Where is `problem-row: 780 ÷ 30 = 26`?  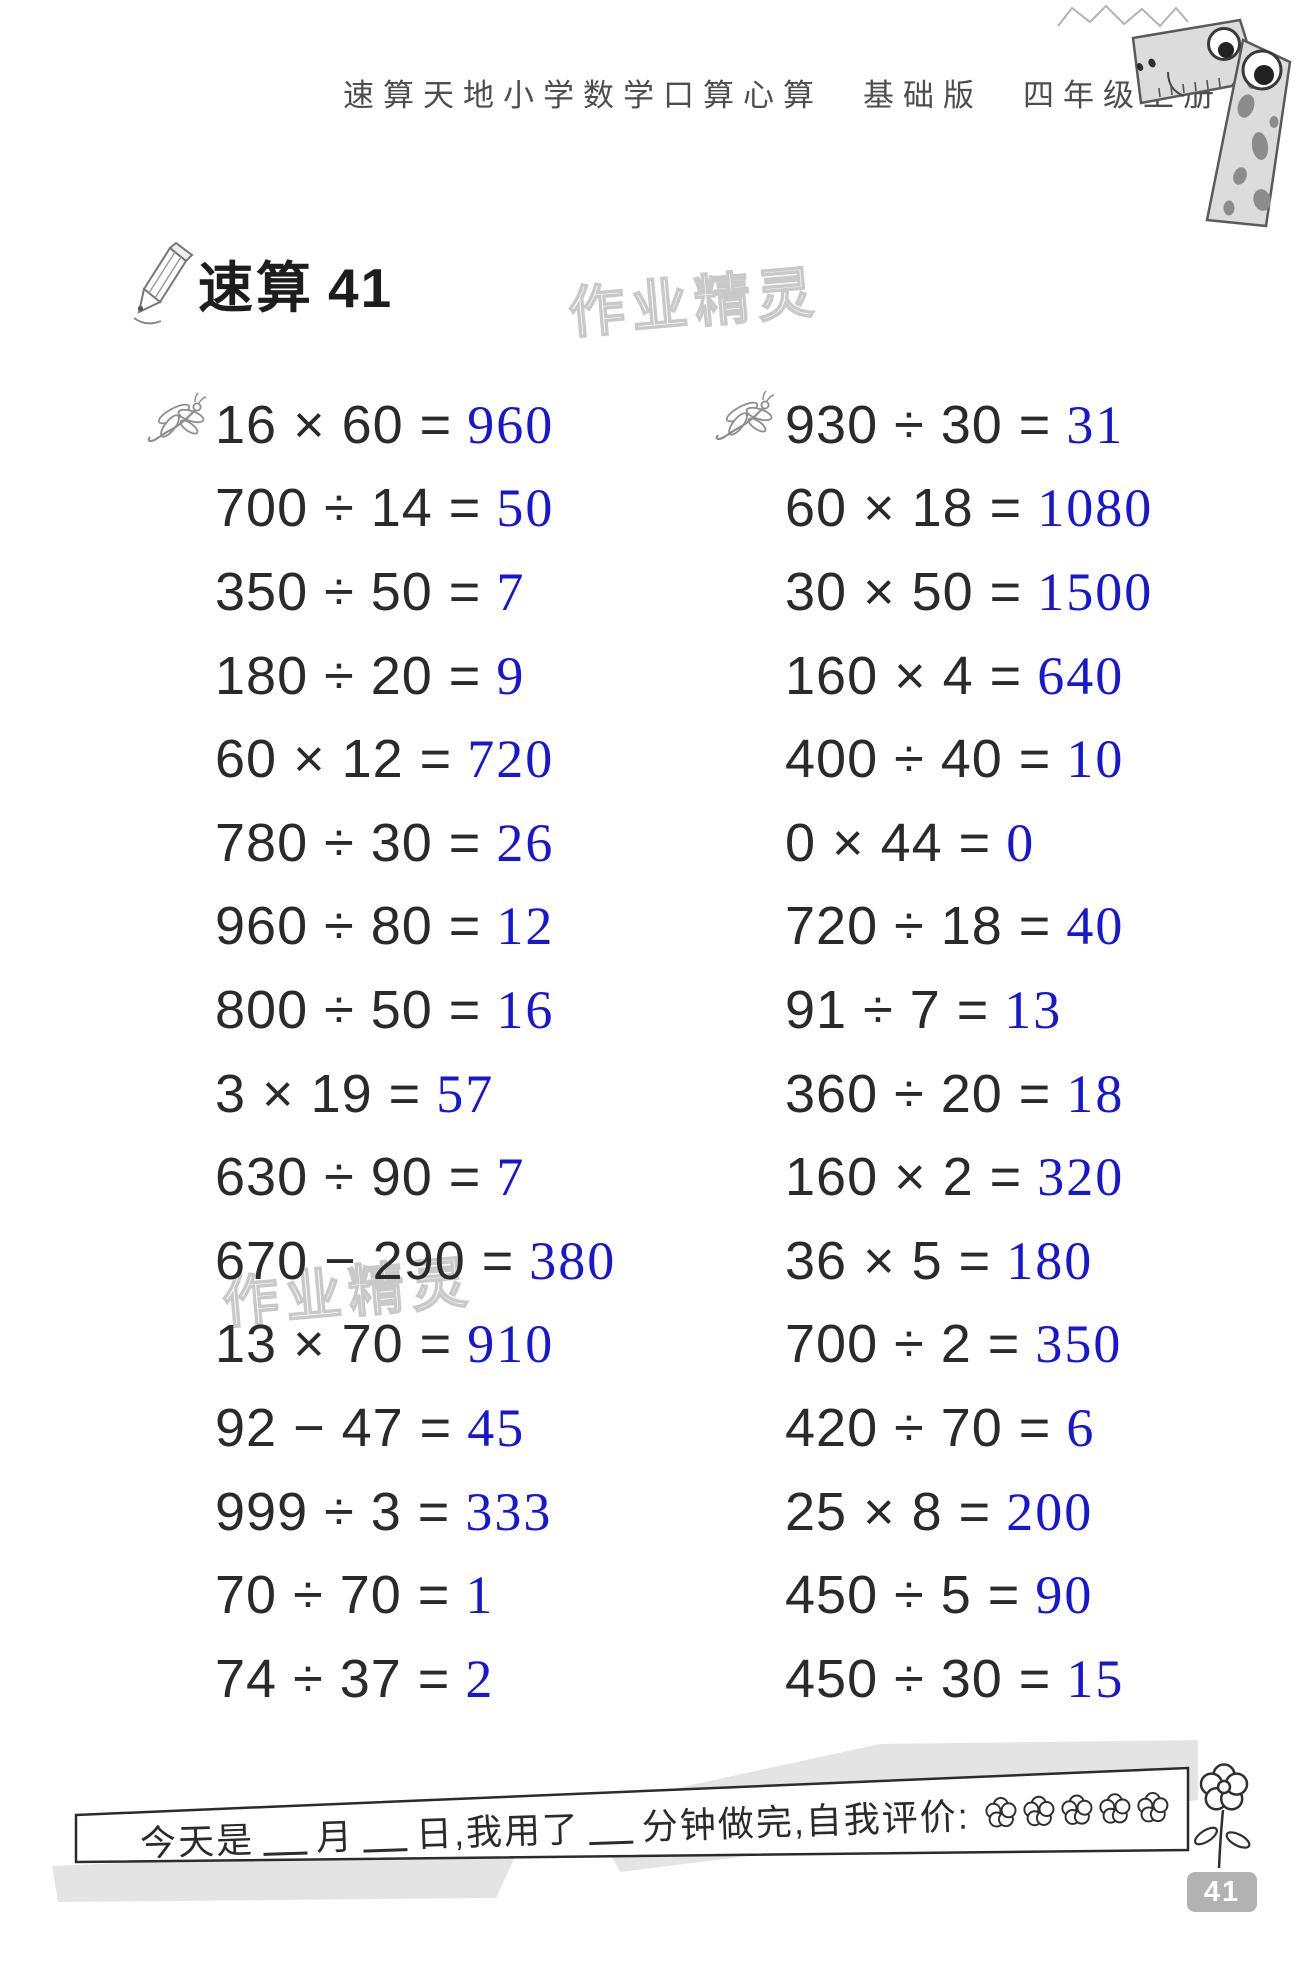
problem-row: 780 ÷ 30 = 26 is located at coordinates (415, 843).